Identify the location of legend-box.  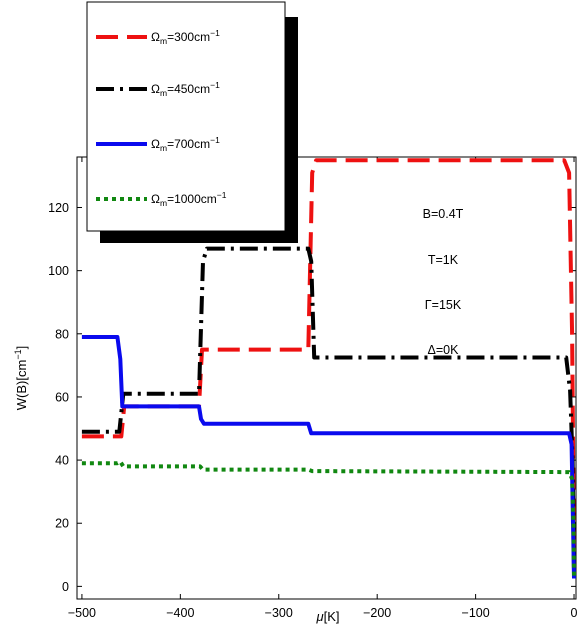
(186, 116).